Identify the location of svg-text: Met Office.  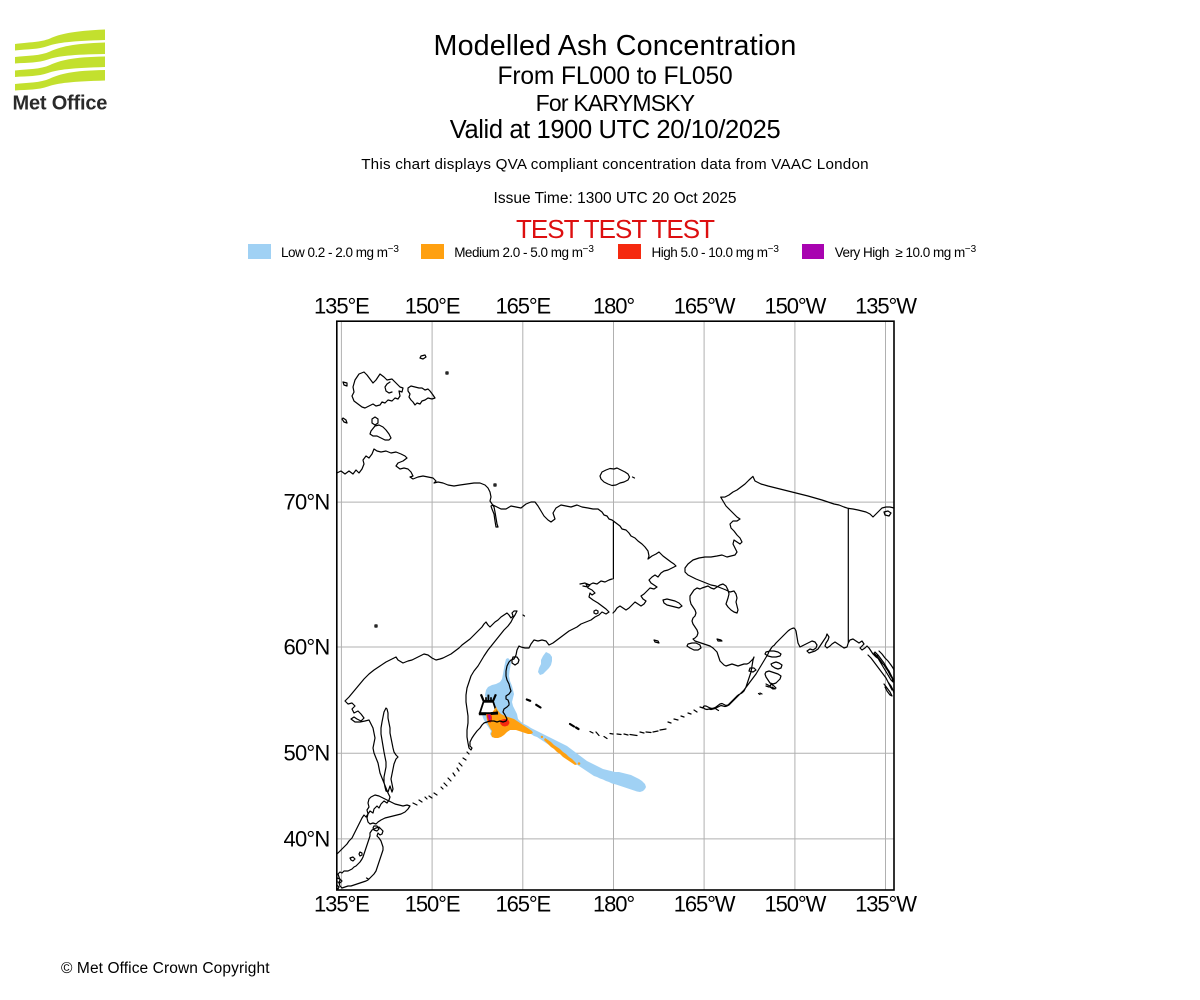
(60, 104).